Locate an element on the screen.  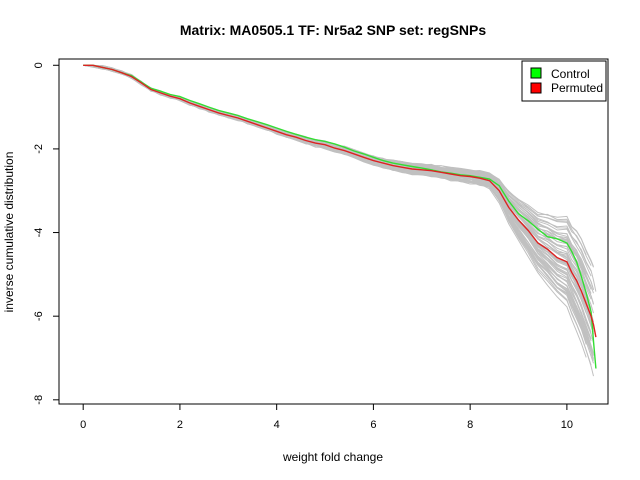
x-axis-label: weight fold change is located at coordinates (332, 457).